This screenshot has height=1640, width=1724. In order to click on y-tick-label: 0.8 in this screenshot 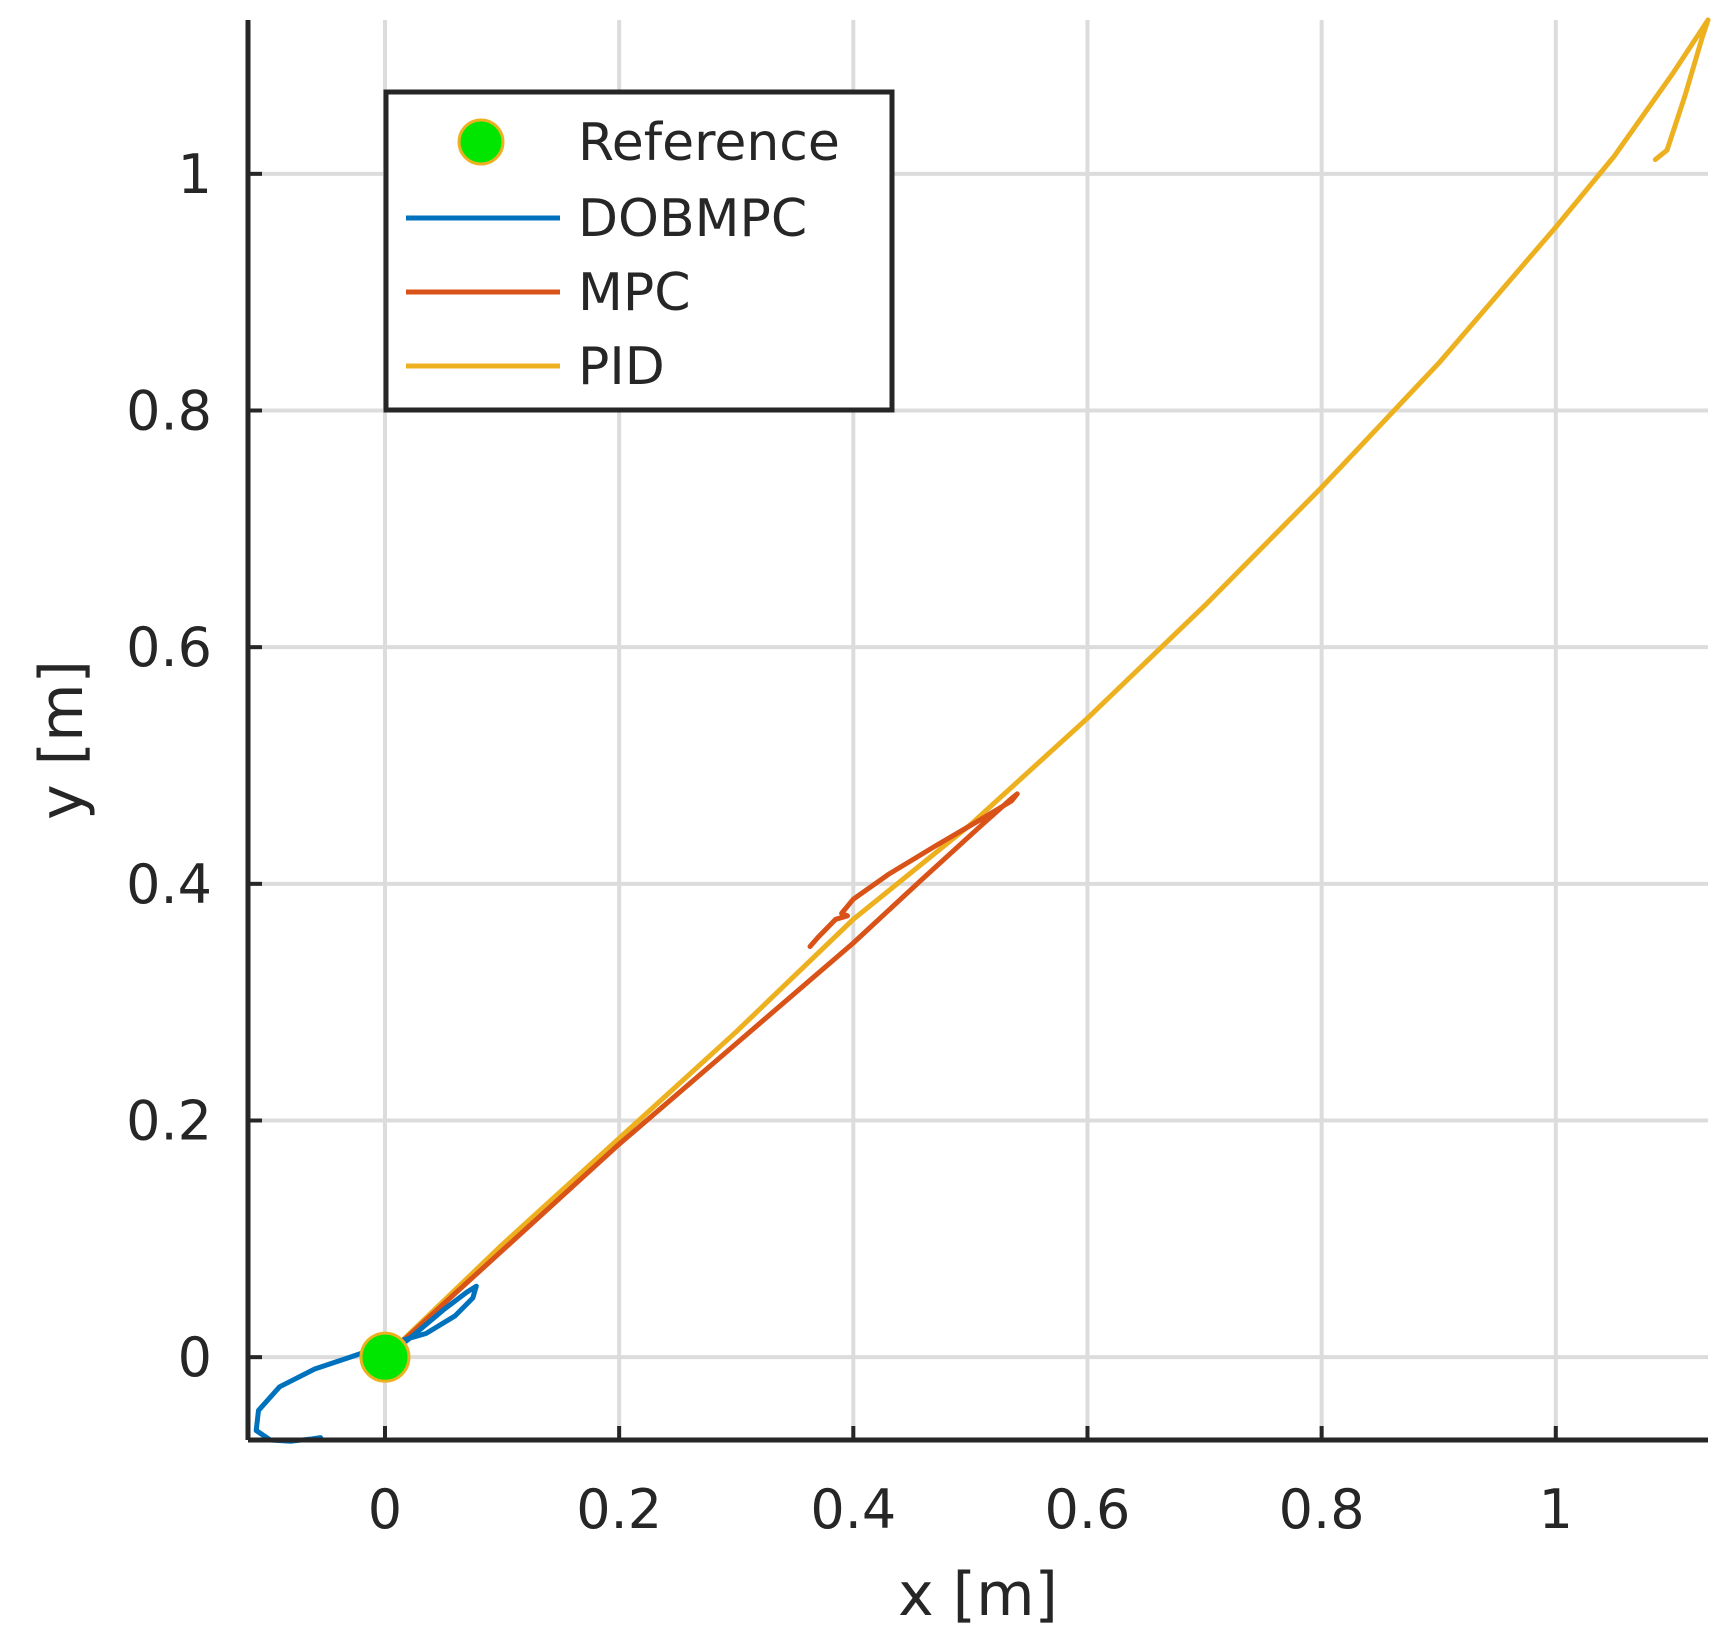, I will do `click(169, 411)`.